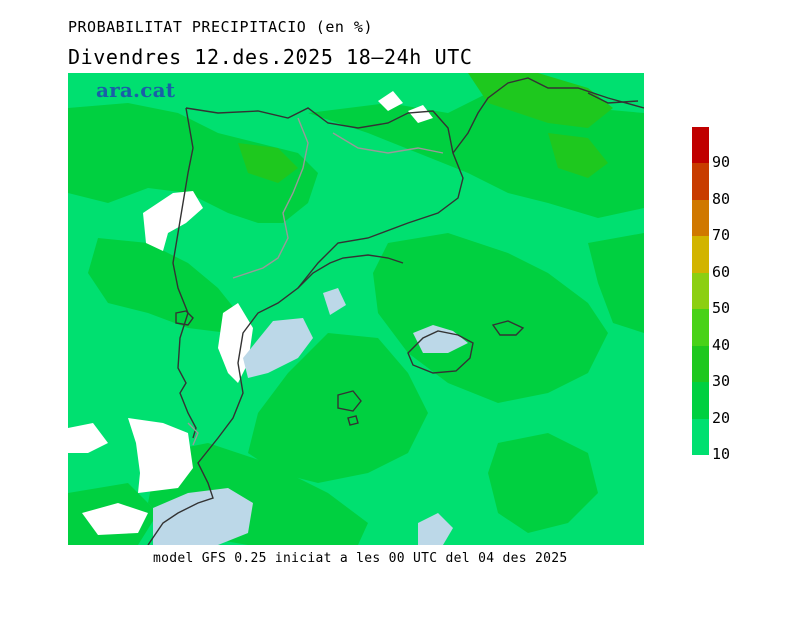 The height and width of the screenshot is (617, 800). I want to click on legend-label: 70, so click(721, 235).